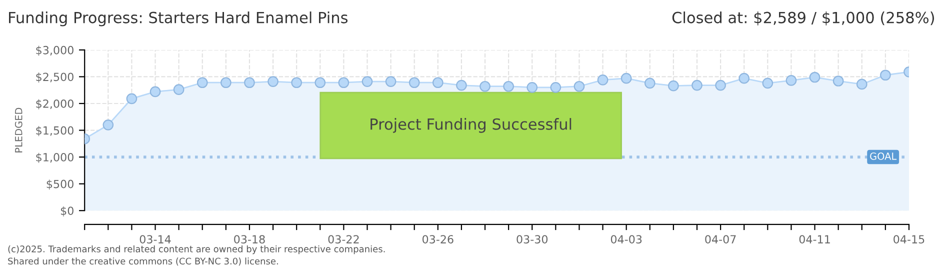 This screenshot has height=270, width=940. Describe the element at coordinates (60, 185) in the screenshot. I see `y-tick-label: $500` at that location.